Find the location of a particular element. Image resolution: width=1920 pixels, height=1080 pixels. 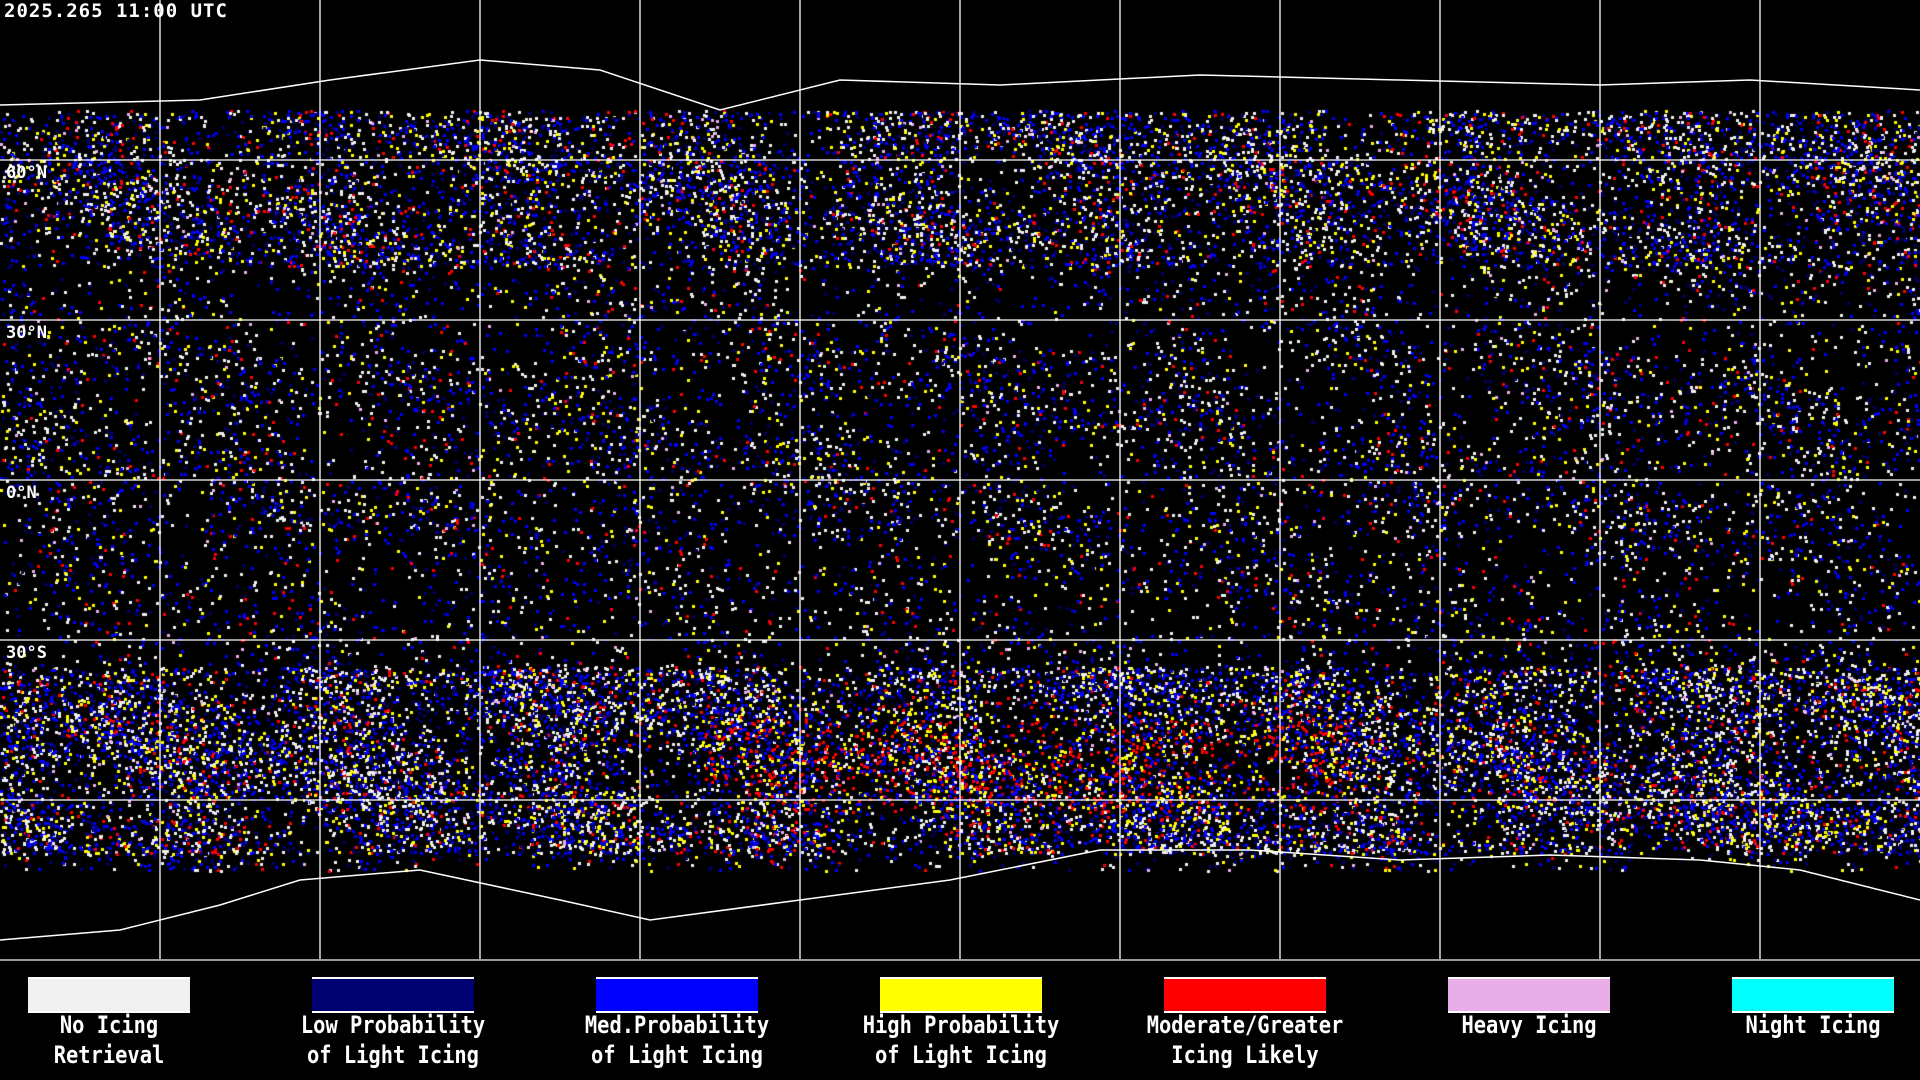

legend-label: High Probability of Light Icing is located at coordinates (960, 1040).